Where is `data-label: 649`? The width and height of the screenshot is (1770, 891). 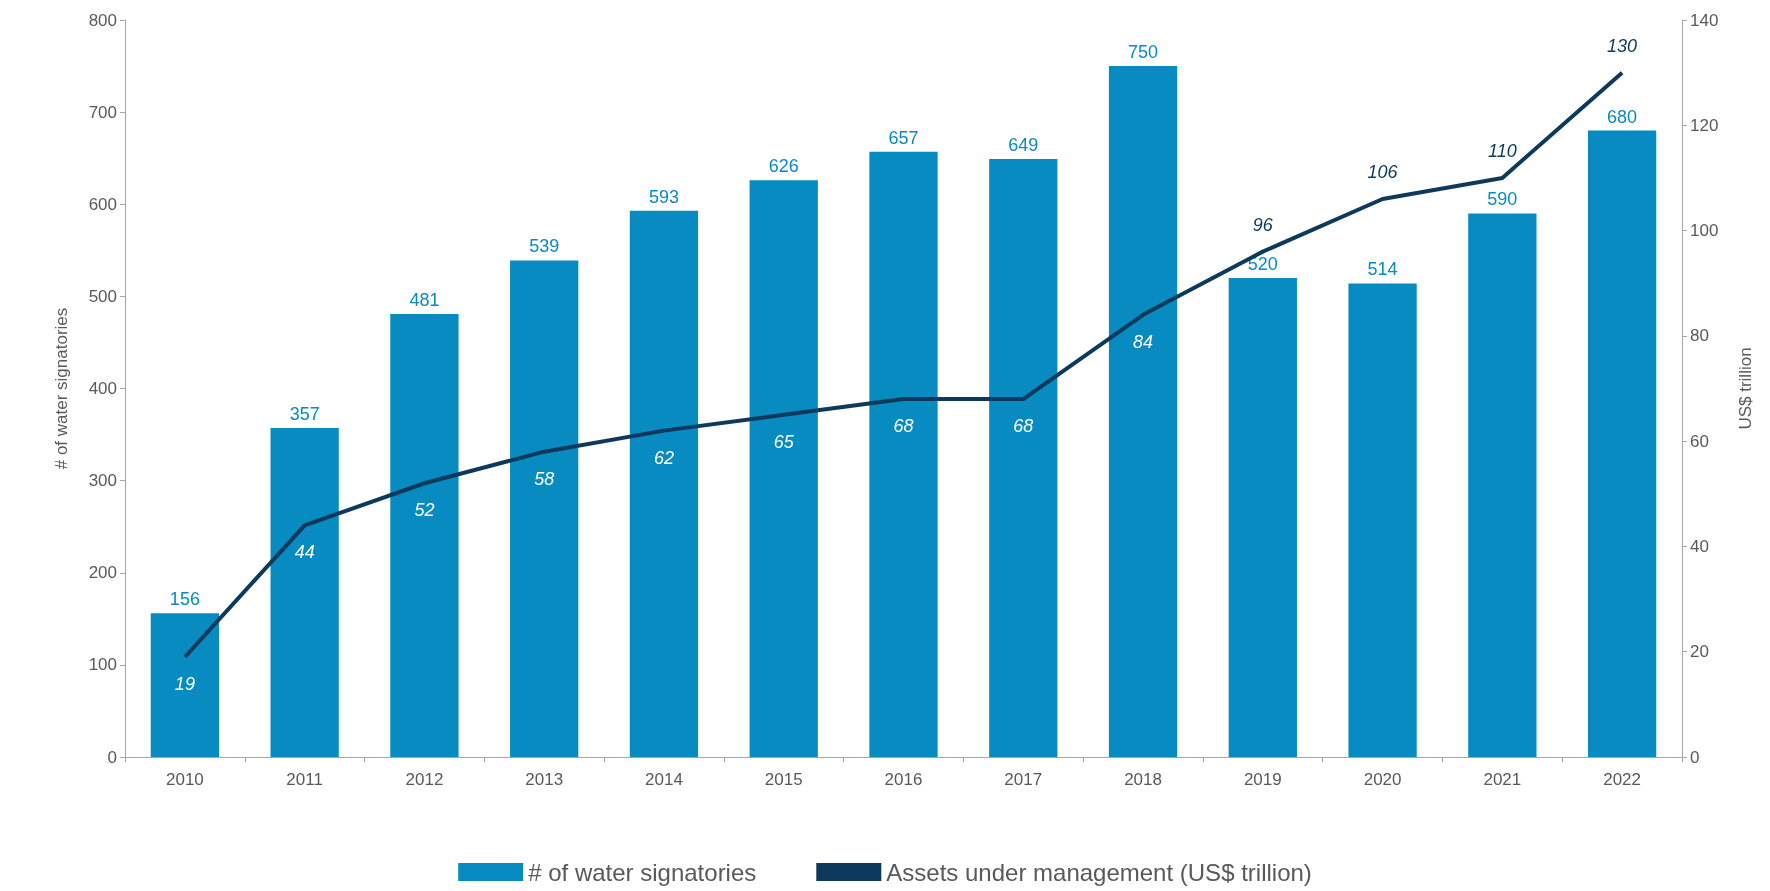 data-label: 649 is located at coordinates (1023, 145).